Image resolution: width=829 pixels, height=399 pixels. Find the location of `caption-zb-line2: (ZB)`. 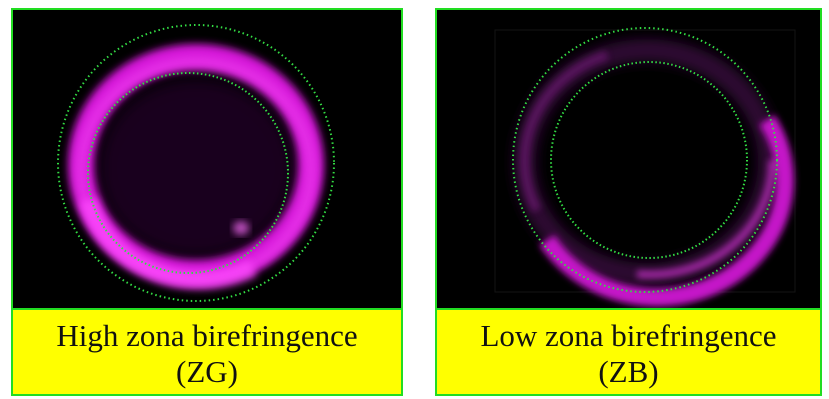

caption-zb-line2: (ZB) is located at coordinates (628, 371).